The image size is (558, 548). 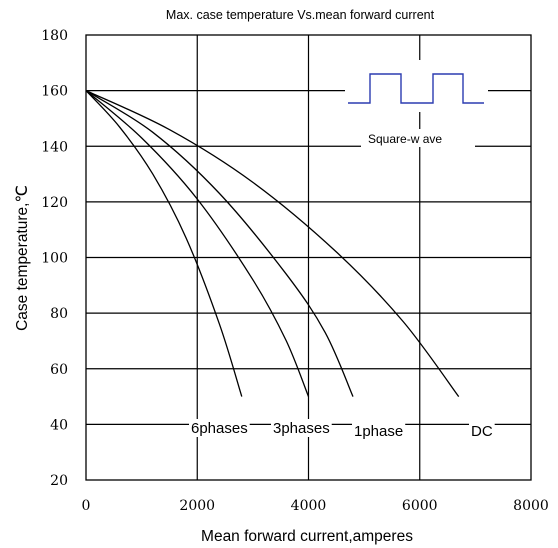 I want to click on y-axis-label: Case temperature,℃, so click(x=22, y=258).